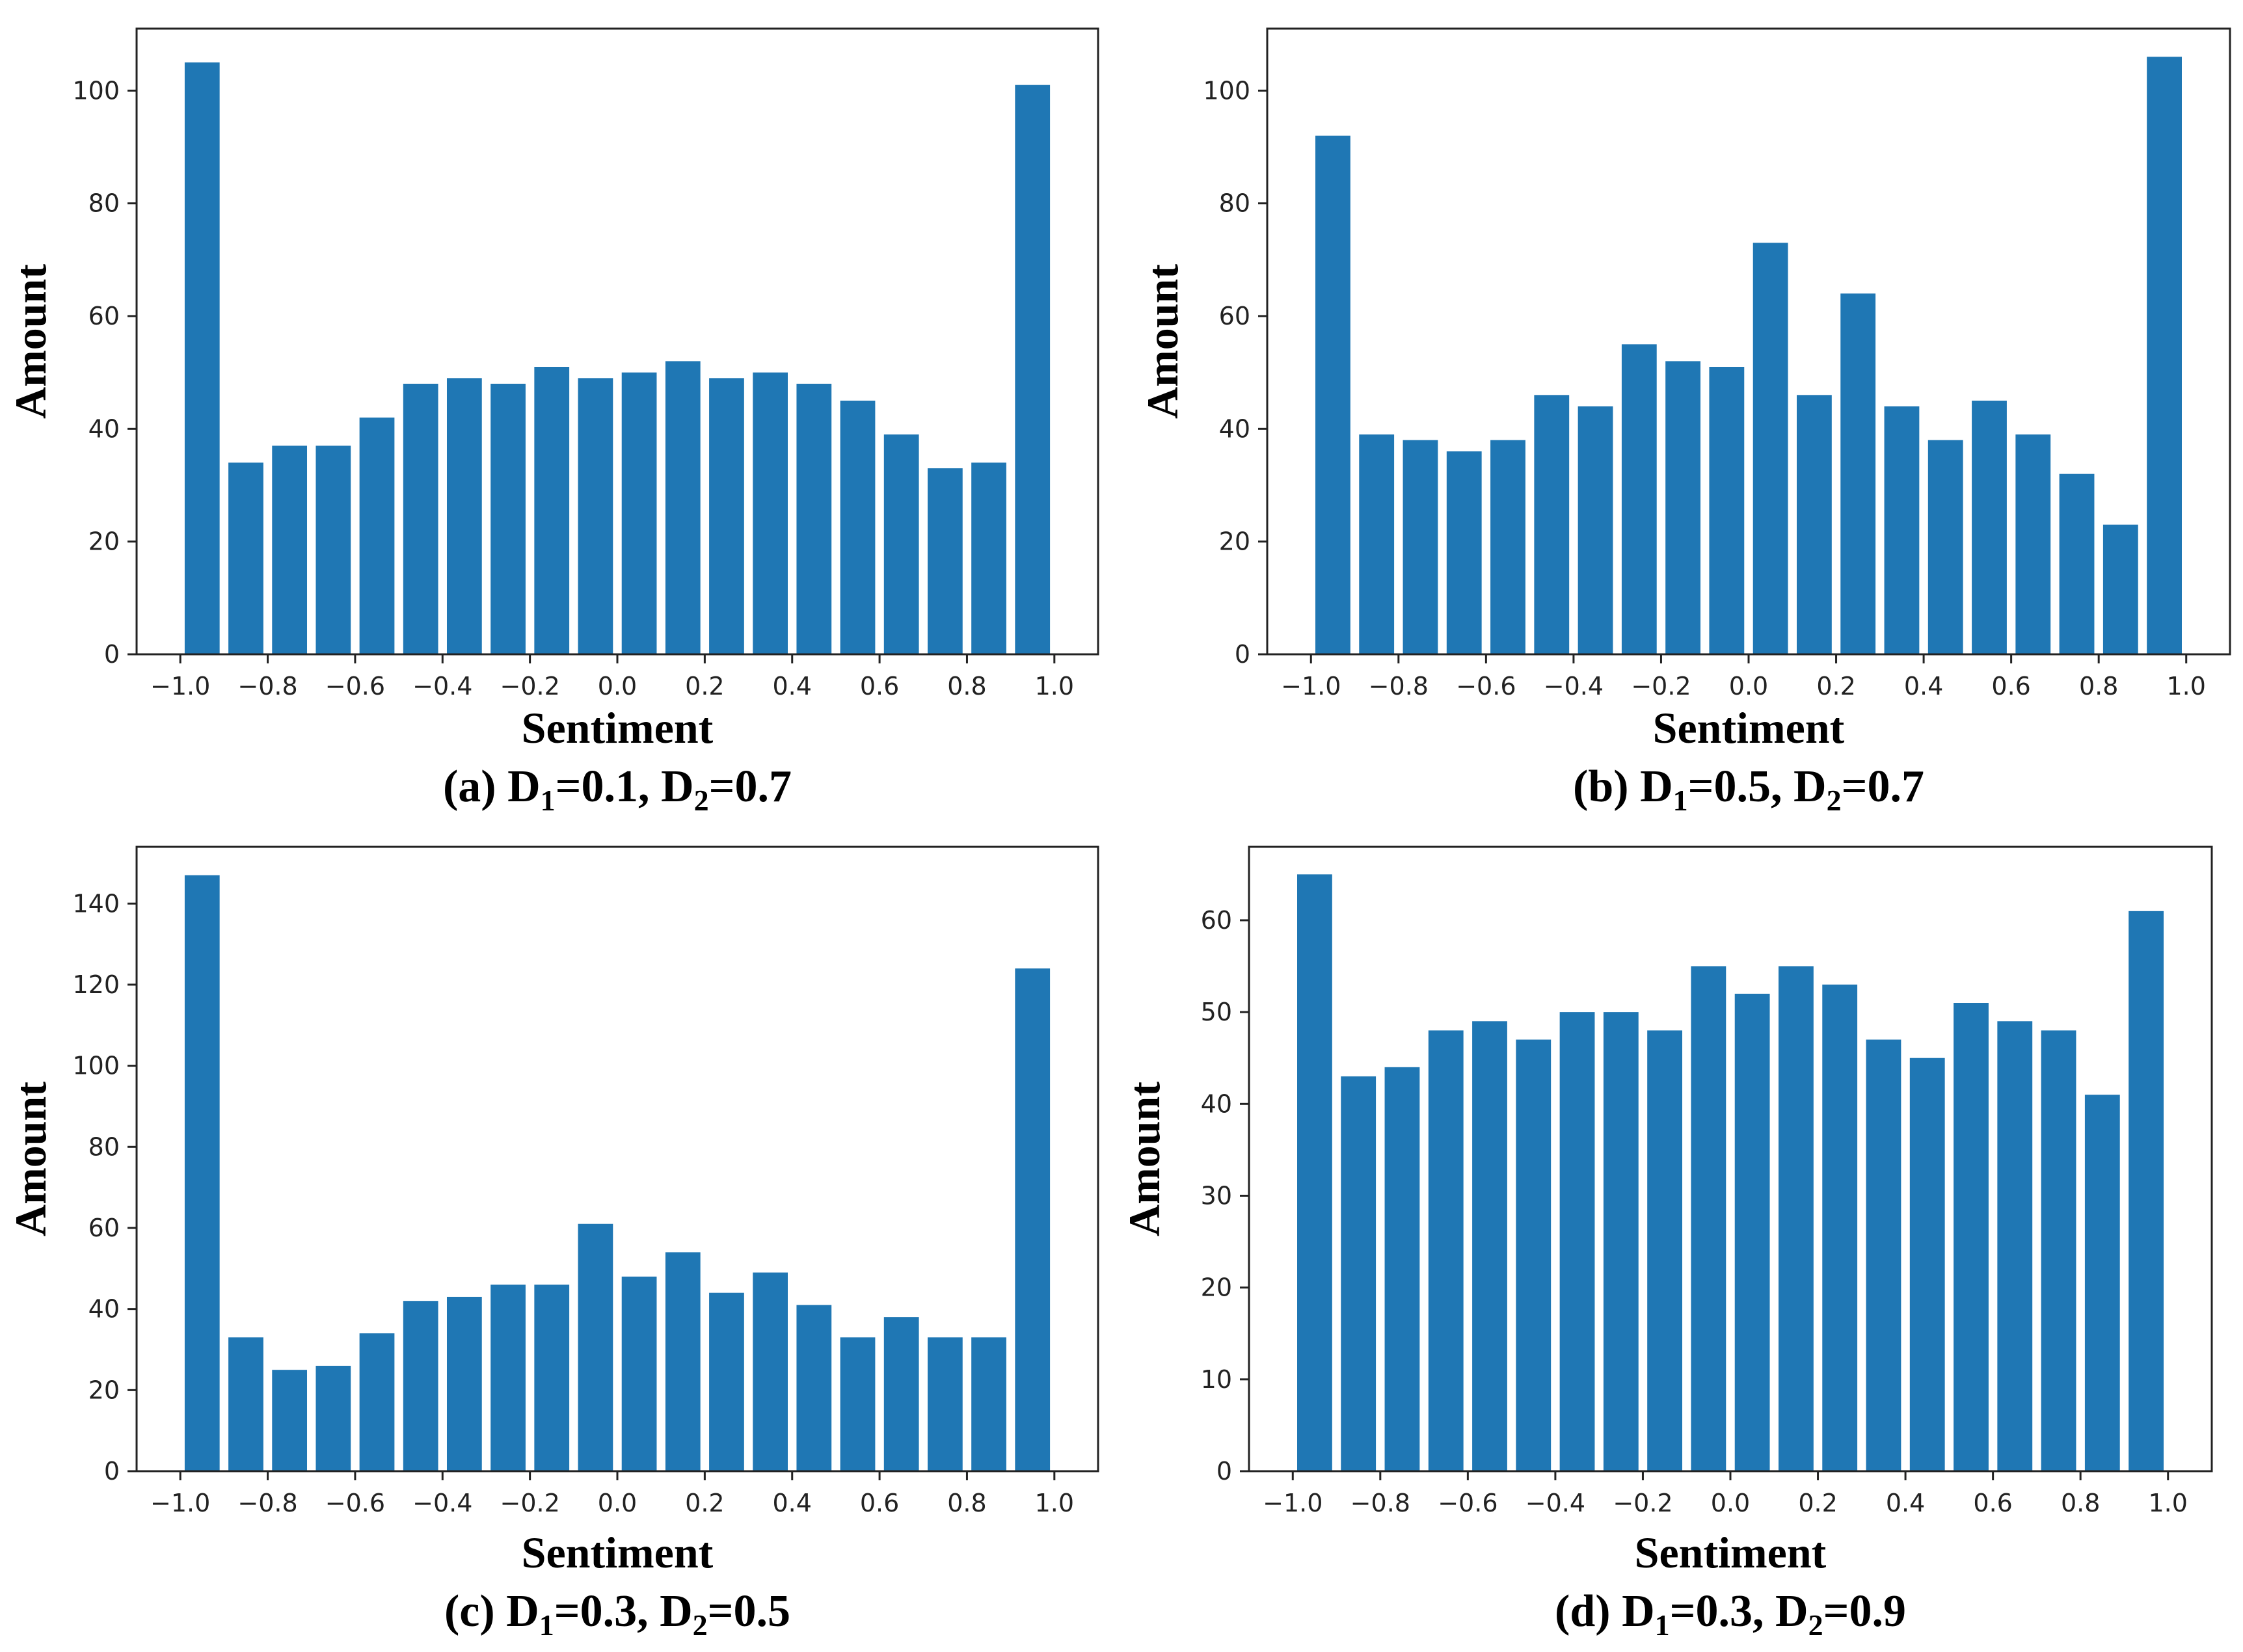  Describe the element at coordinates (1054, 686) in the screenshot. I see `x-tick-label: 1.0` at that location.